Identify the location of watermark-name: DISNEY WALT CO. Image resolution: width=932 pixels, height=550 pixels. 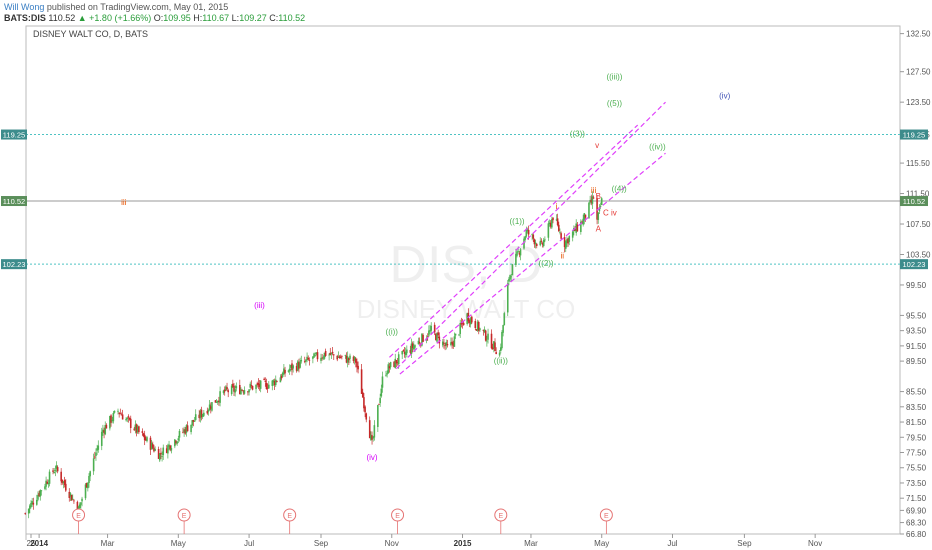
(466, 309).